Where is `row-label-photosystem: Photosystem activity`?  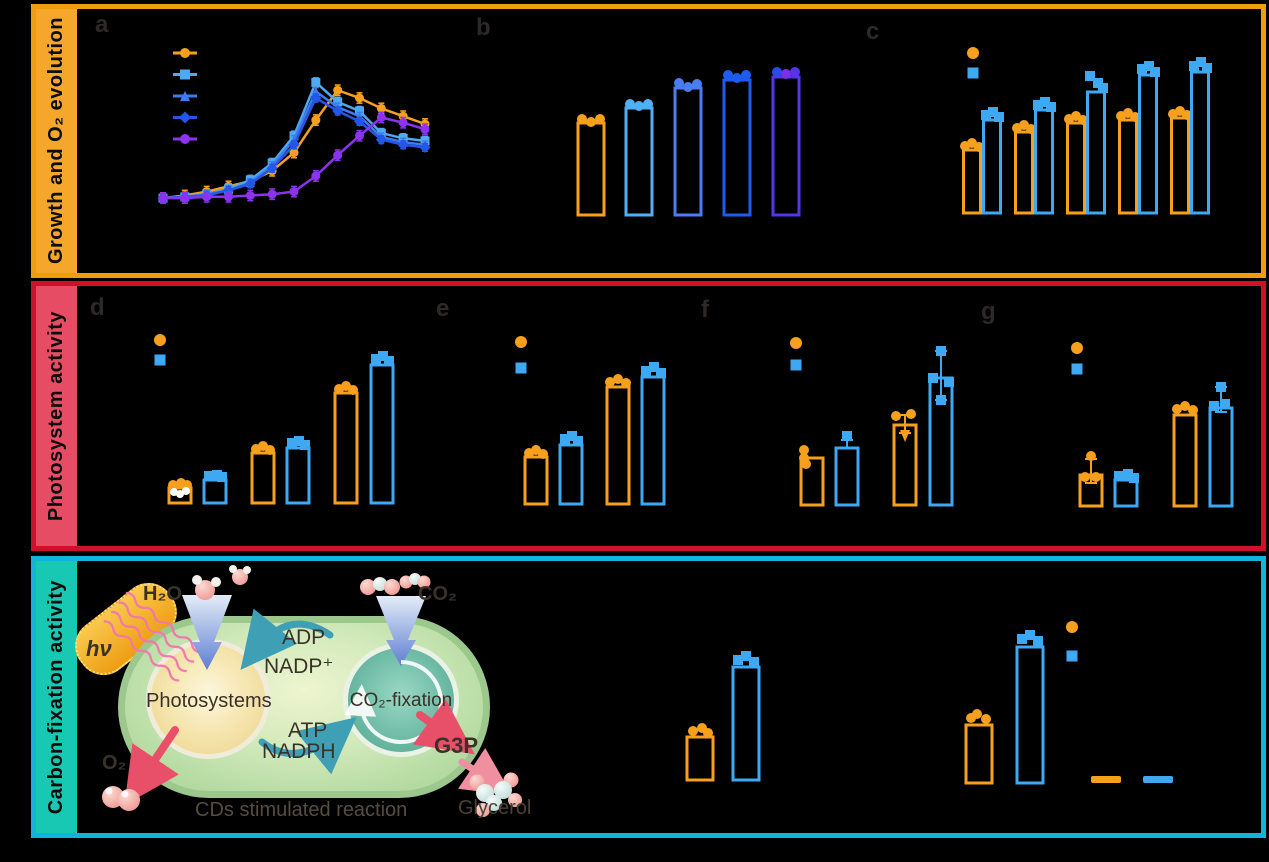
row-label-photosystem: Photosystem activity is located at coordinates (56, 416).